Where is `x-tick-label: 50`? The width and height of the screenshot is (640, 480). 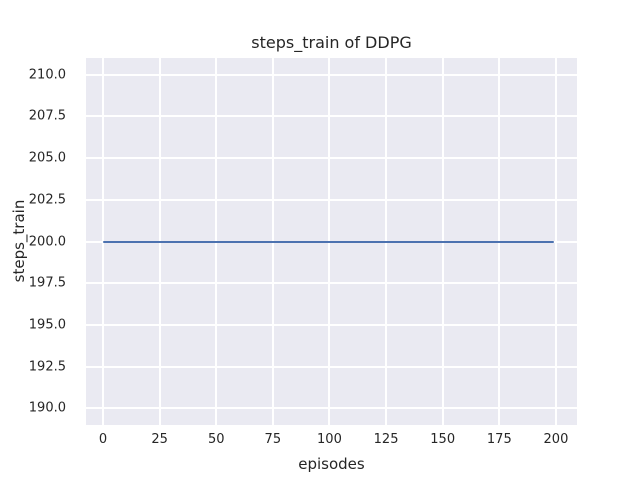
x-tick-label: 50 is located at coordinates (216, 439).